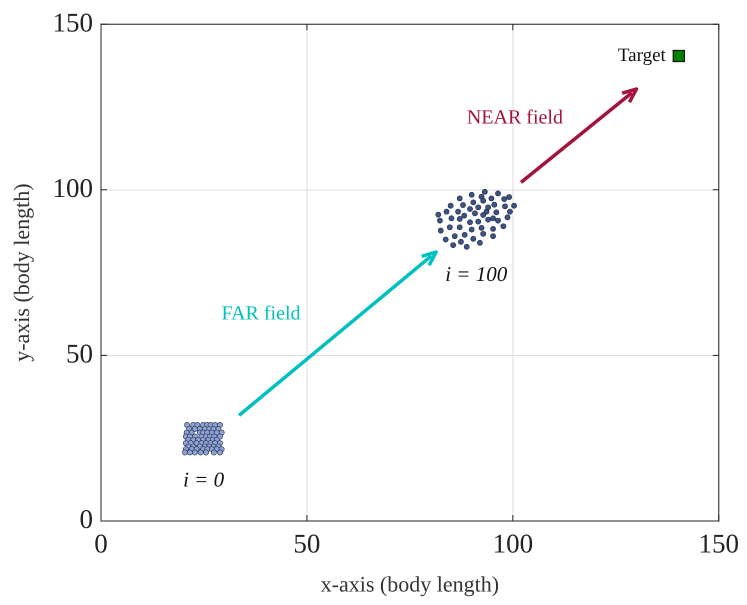  Describe the element at coordinates (21, 272) in the screenshot. I see `y-axis-title: y-axis (body length)` at that location.